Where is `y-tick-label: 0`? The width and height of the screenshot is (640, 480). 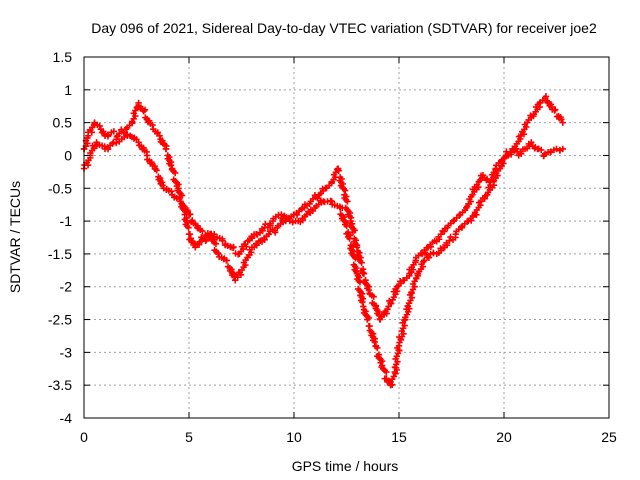
y-tick-label: 0 is located at coordinates (68, 155).